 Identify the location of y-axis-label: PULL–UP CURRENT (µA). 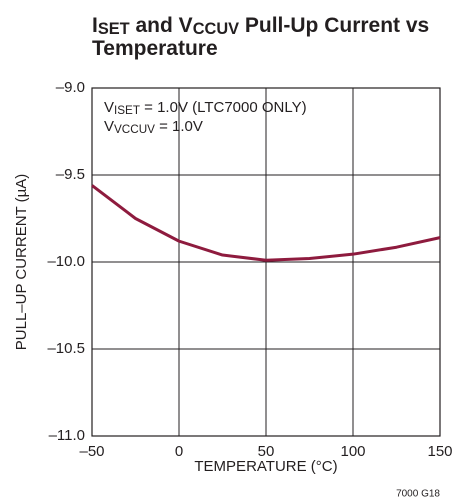
(21, 262).